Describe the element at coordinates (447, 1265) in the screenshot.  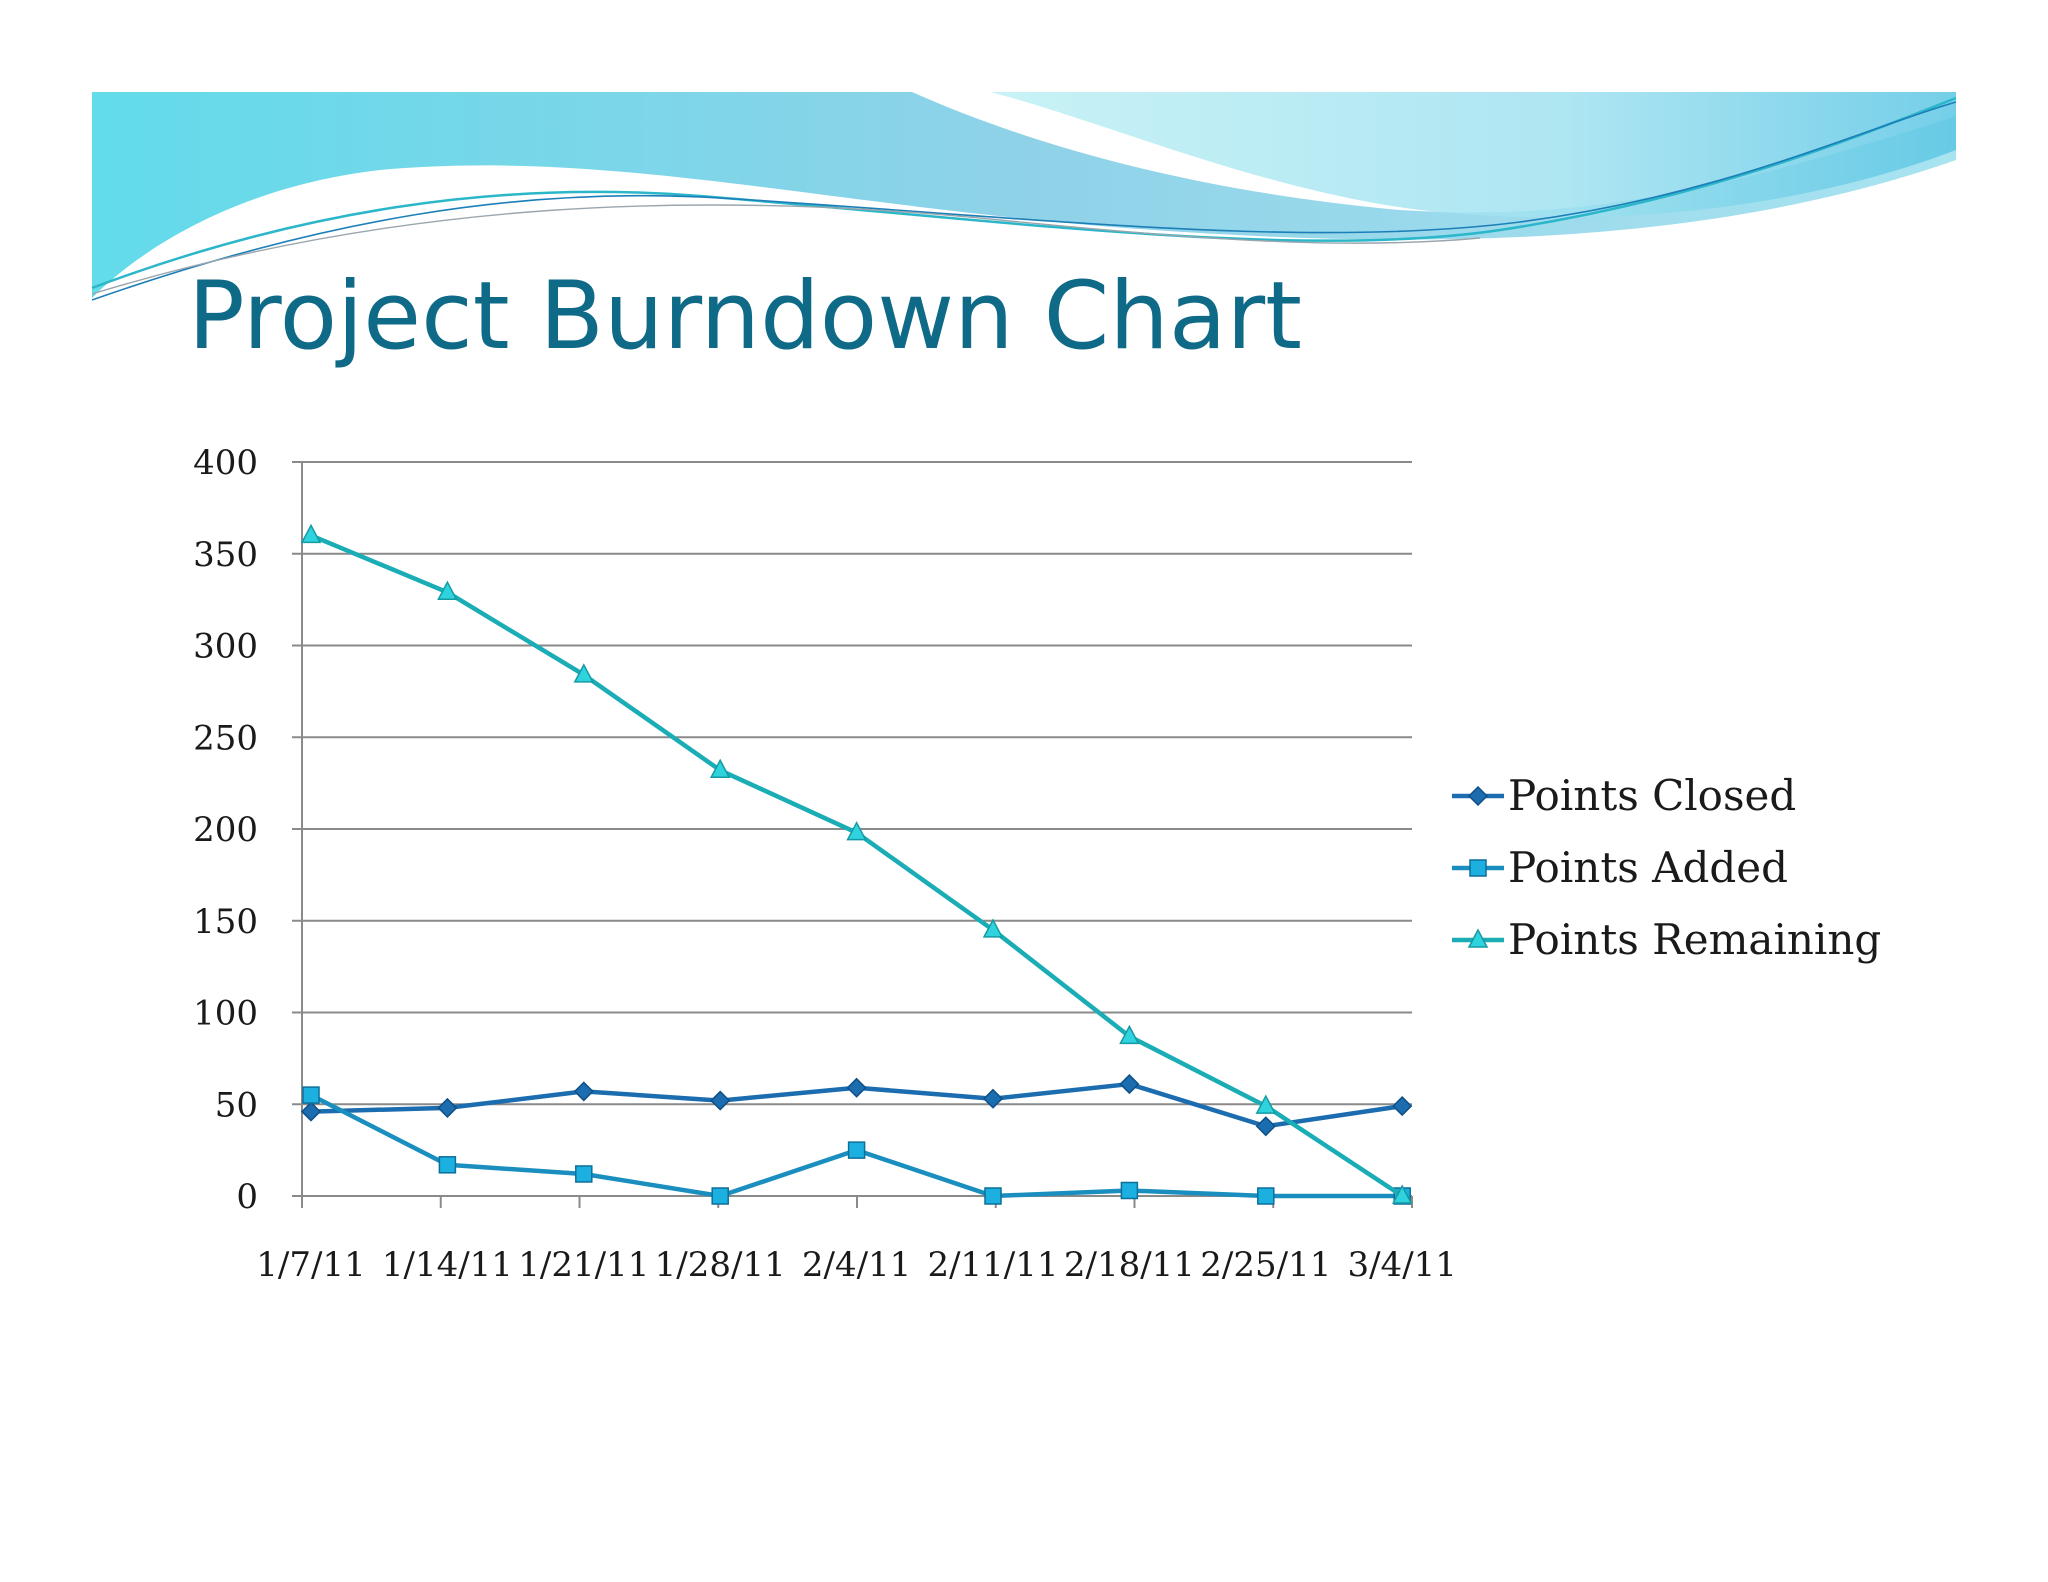
I see `x-tick-label: 1/14/11` at that location.